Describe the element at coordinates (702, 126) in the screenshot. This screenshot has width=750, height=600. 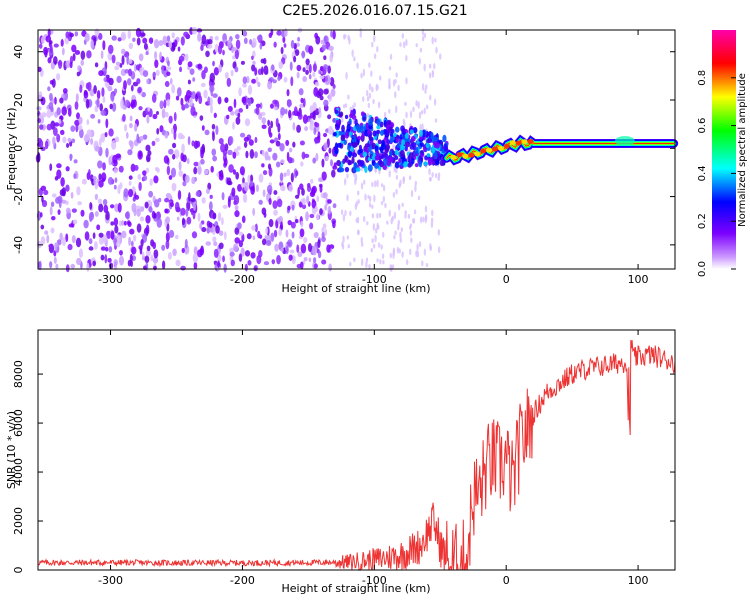
I see `colorbar-tick-label: 0.6` at that location.